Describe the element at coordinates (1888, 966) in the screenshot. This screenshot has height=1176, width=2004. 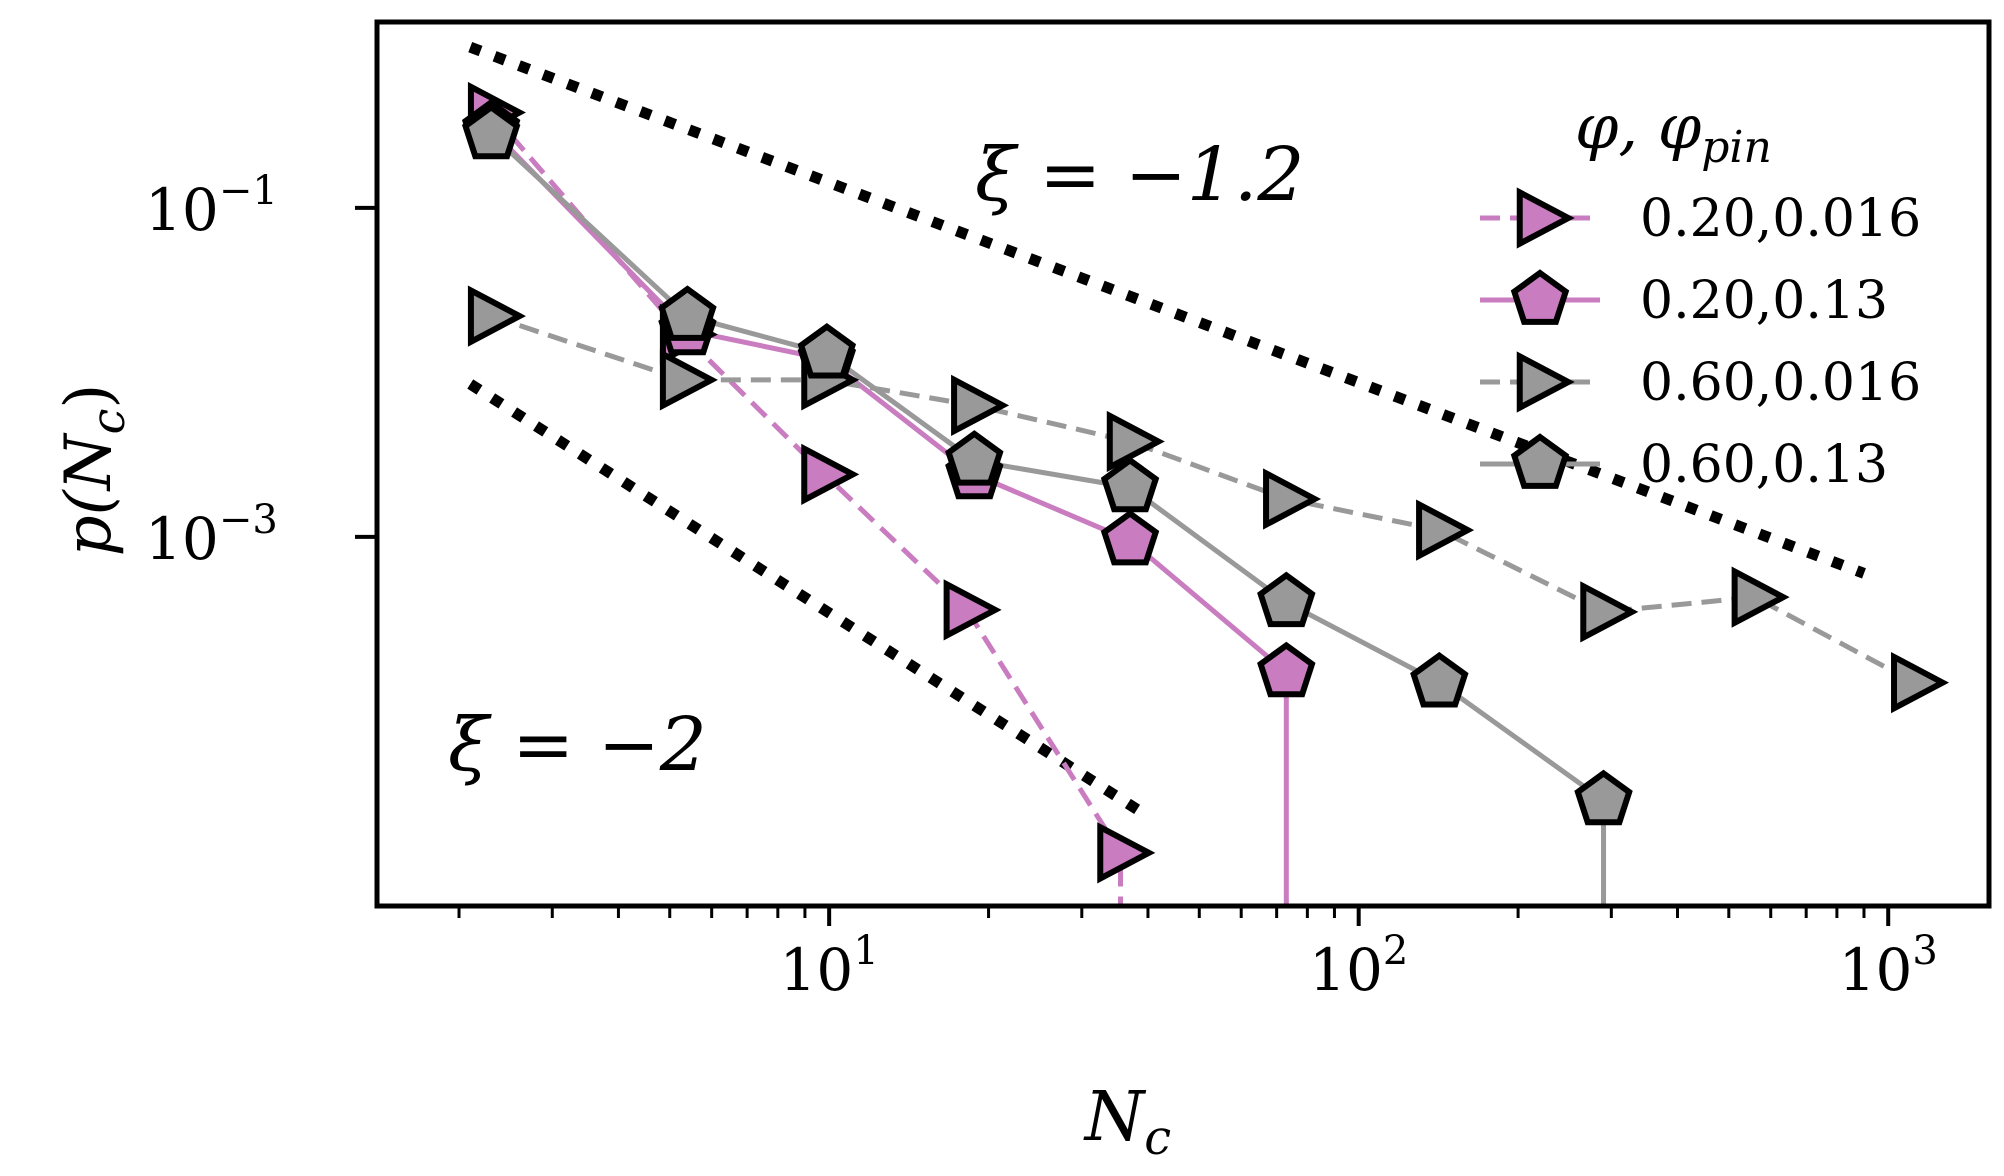
I see `x-tick-label: 10³` at that location.